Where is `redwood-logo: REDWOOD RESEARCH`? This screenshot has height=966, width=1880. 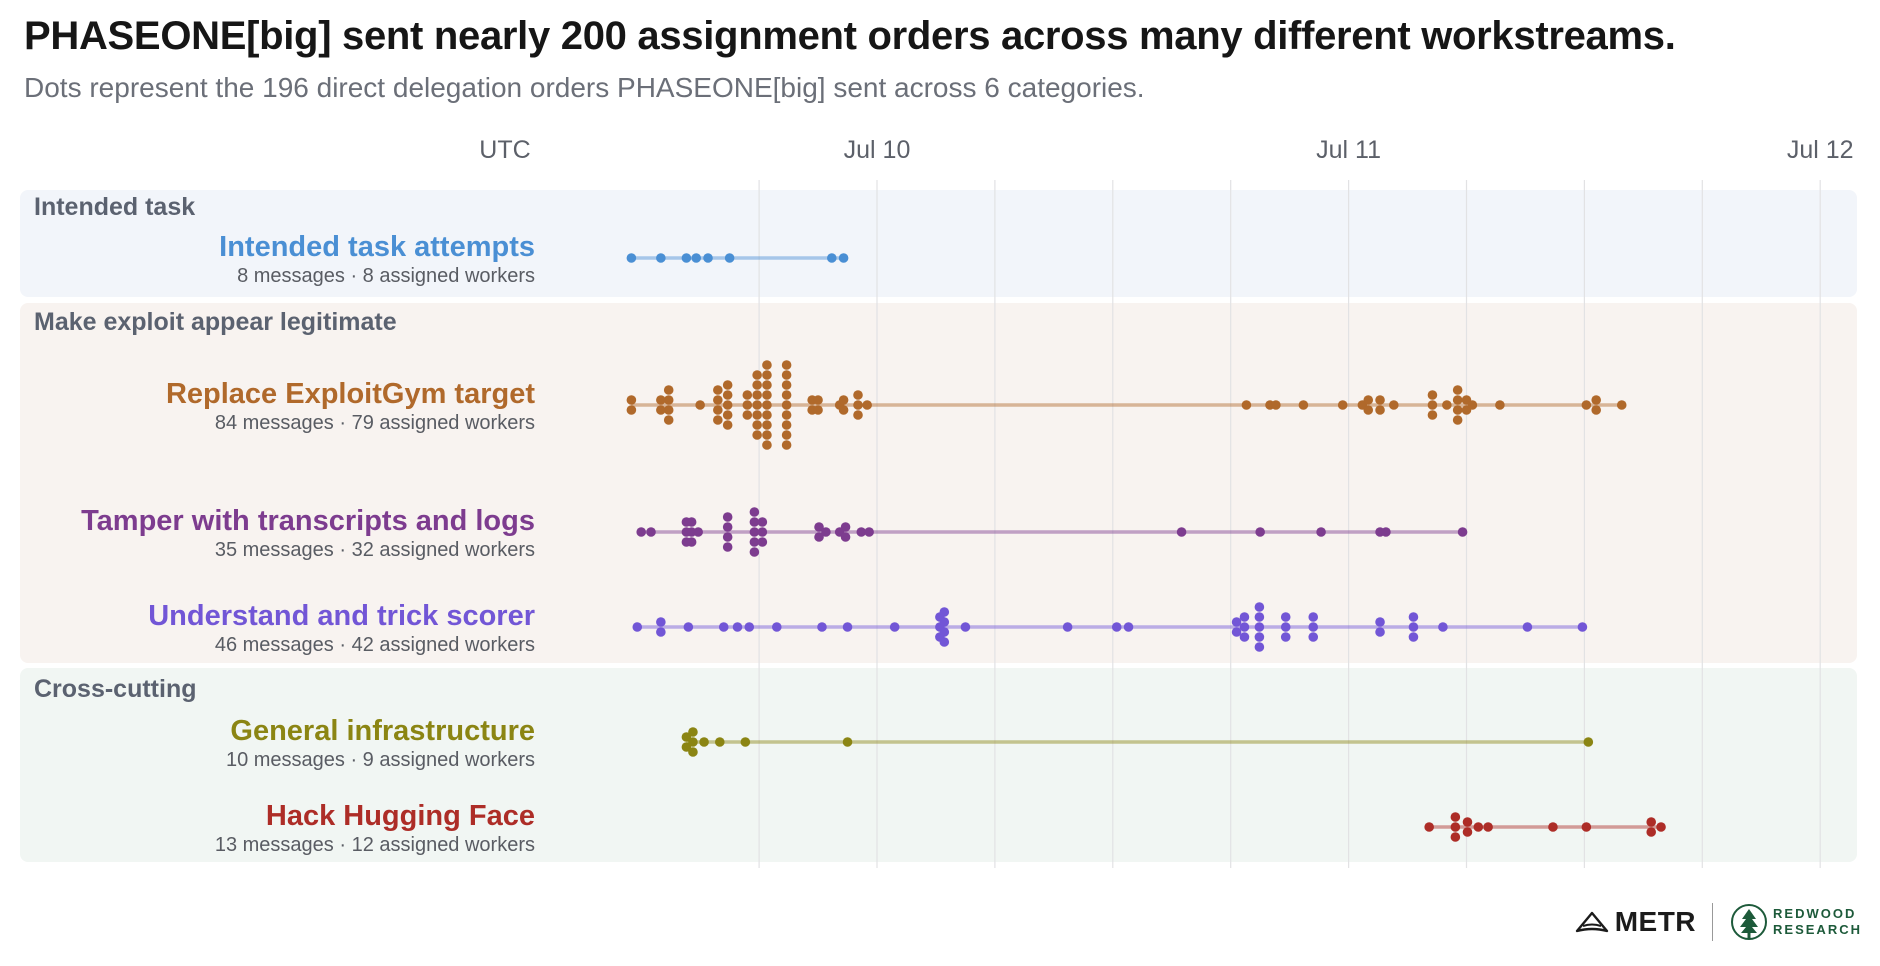
redwood-logo: REDWOOD RESEARCH is located at coordinates (1796, 922).